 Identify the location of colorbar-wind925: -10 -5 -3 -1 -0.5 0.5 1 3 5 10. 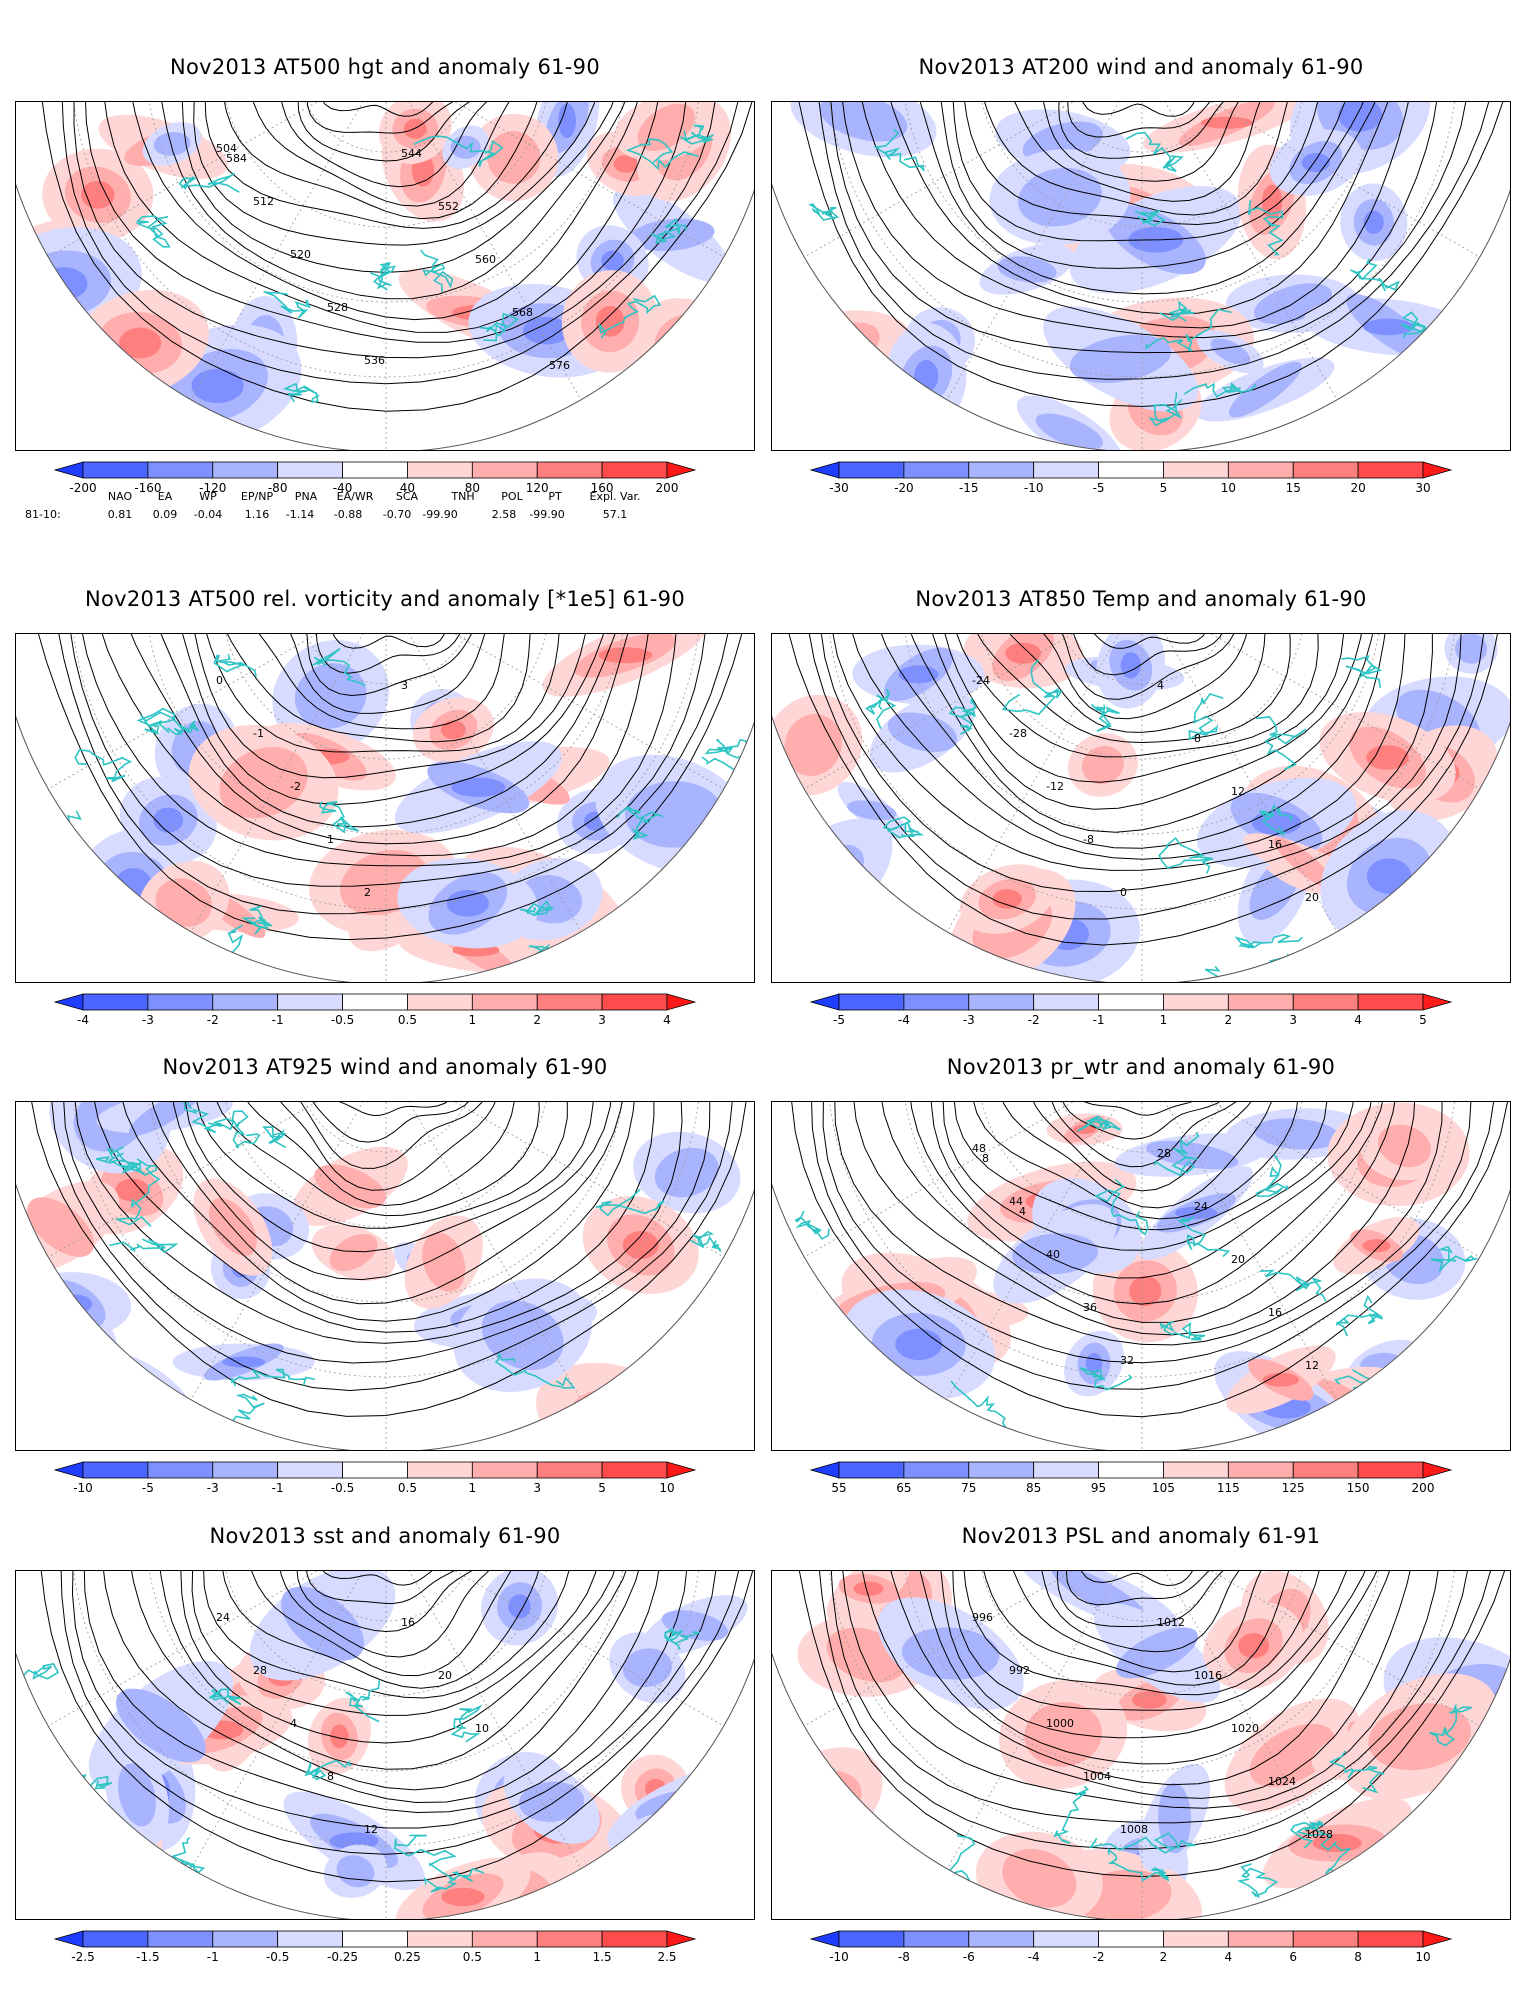
(375, 1487).